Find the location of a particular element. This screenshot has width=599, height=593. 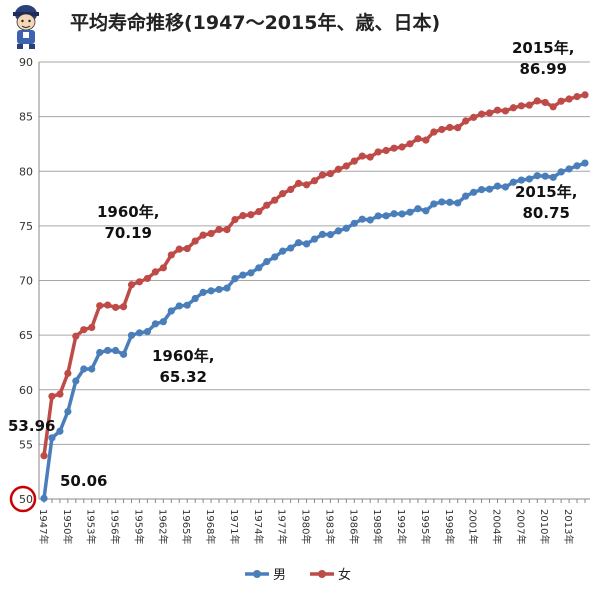

legend-label: 女 is located at coordinates (344, 575).